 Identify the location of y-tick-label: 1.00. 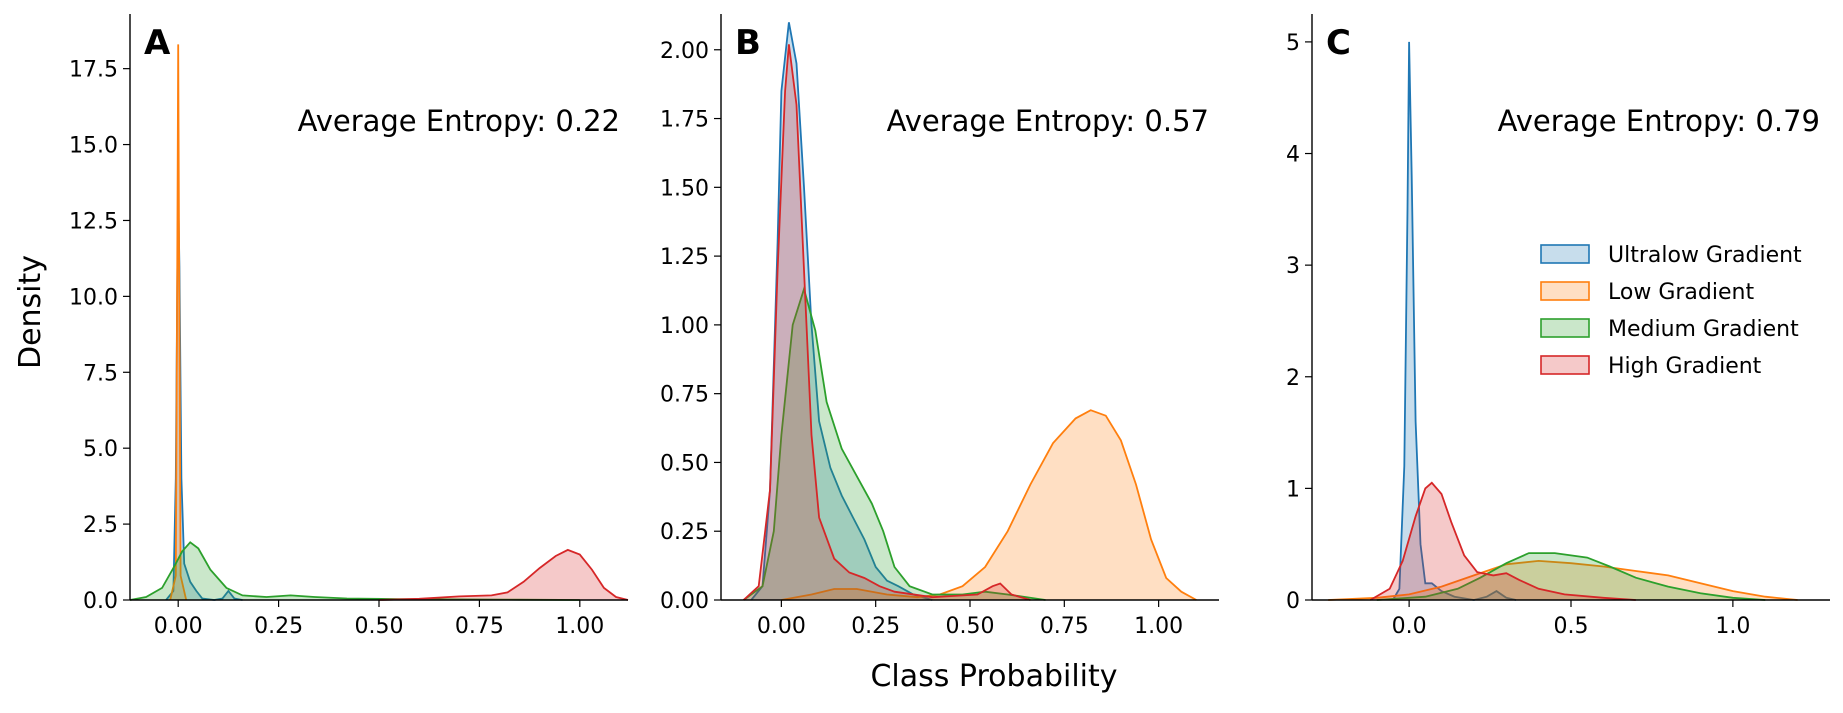
(684, 326).